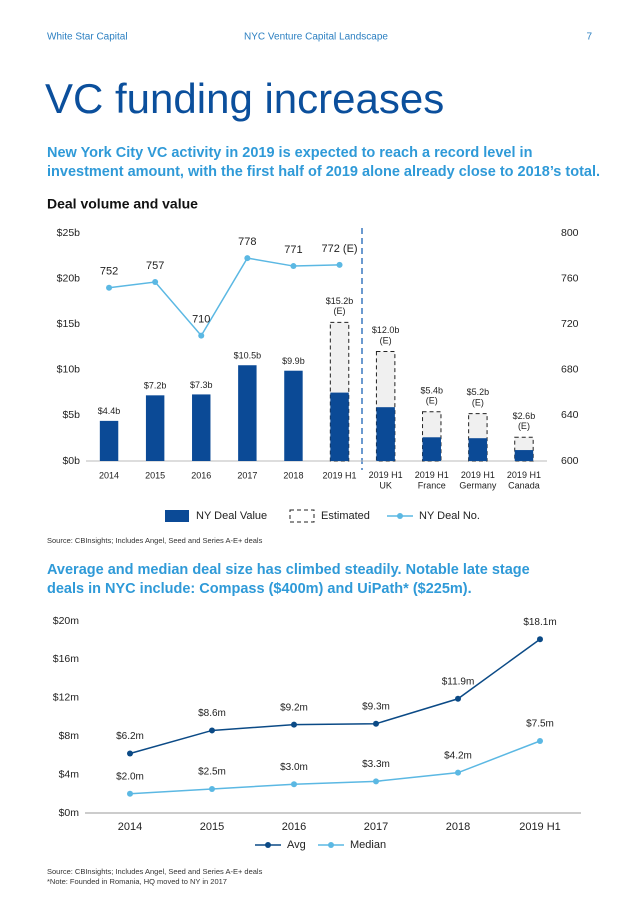 This screenshot has width=638, height=903. Describe the element at coordinates (570, 233) in the screenshot. I see `y2-tick-label: 800` at that location.